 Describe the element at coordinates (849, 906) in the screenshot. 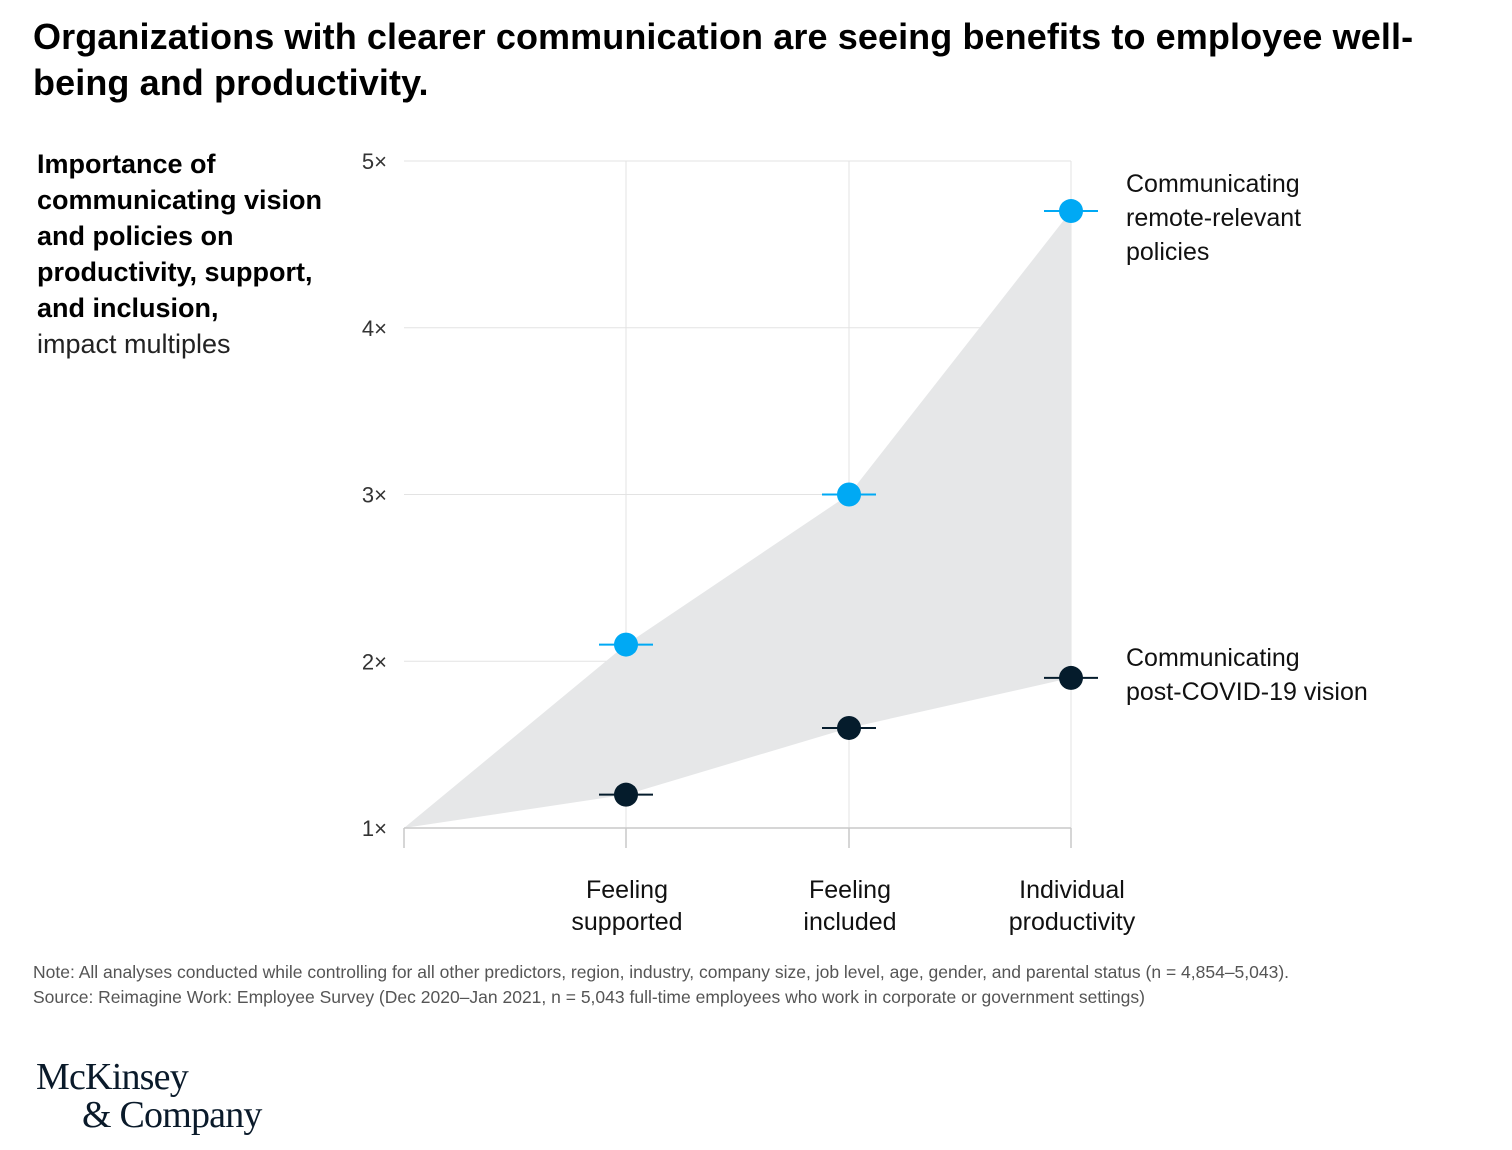

I see `x-category-label-1: Feeling included` at that location.